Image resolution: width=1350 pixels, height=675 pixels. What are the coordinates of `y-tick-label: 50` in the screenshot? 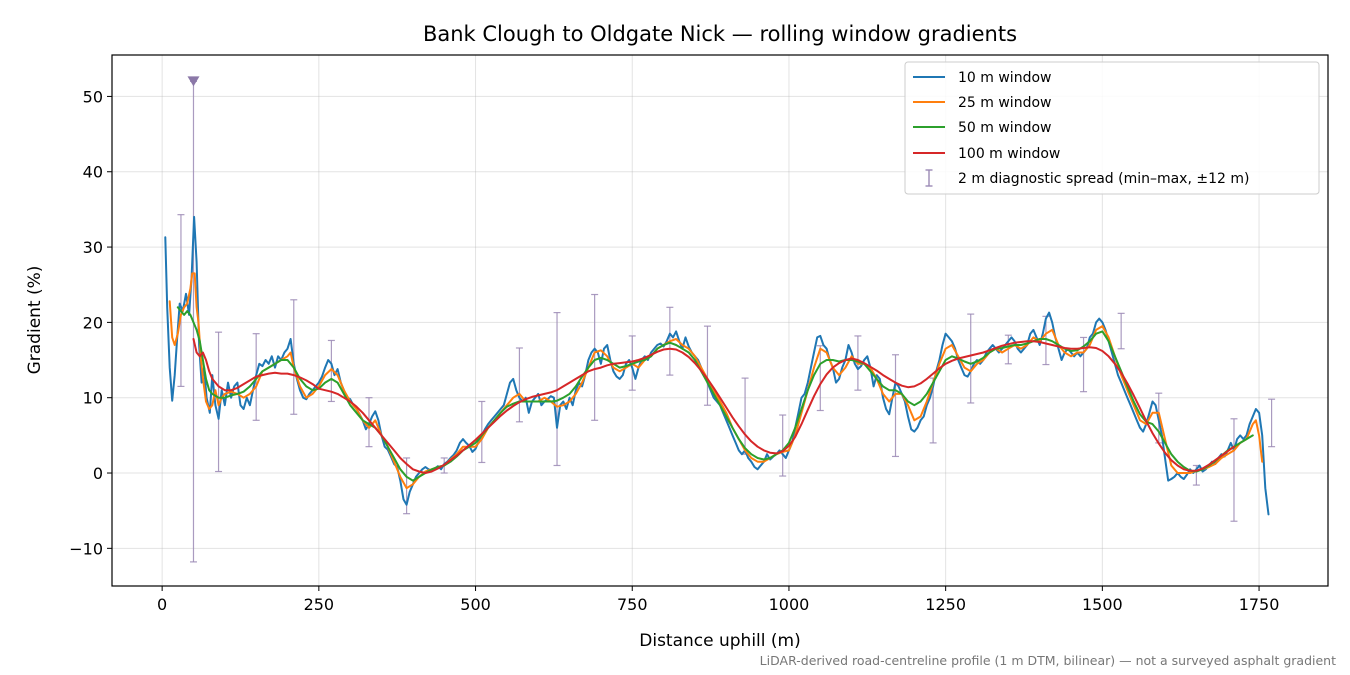 It's located at (93, 96).